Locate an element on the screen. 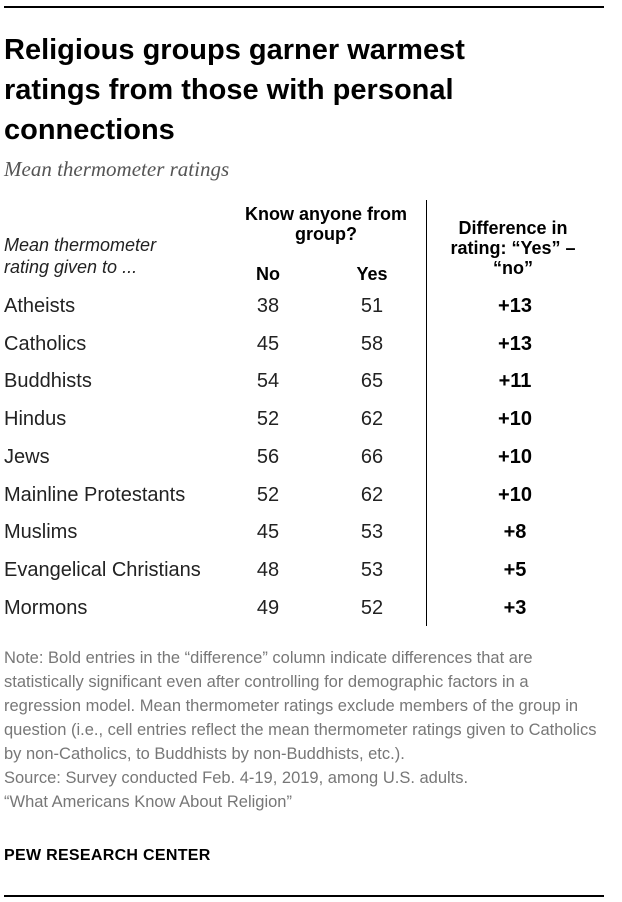  rating-difference: +8 is located at coordinates (515, 532).